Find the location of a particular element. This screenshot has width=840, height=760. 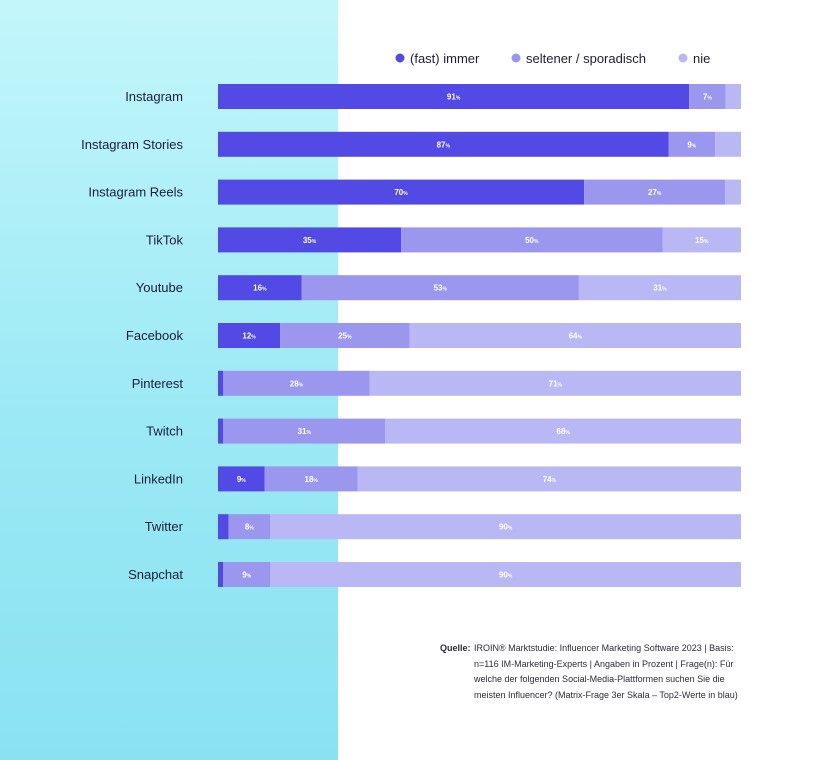

legend-item-nie: nie is located at coordinates (694, 58).